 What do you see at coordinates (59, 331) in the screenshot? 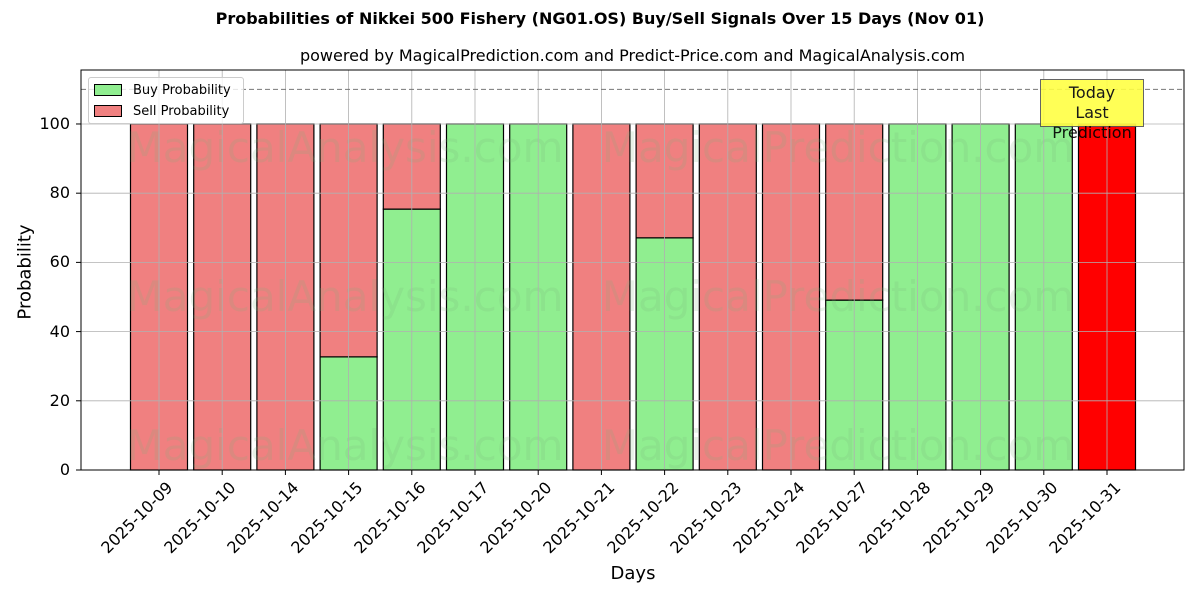
I see `y-tick-label: 40` at bounding box center [59, 331].